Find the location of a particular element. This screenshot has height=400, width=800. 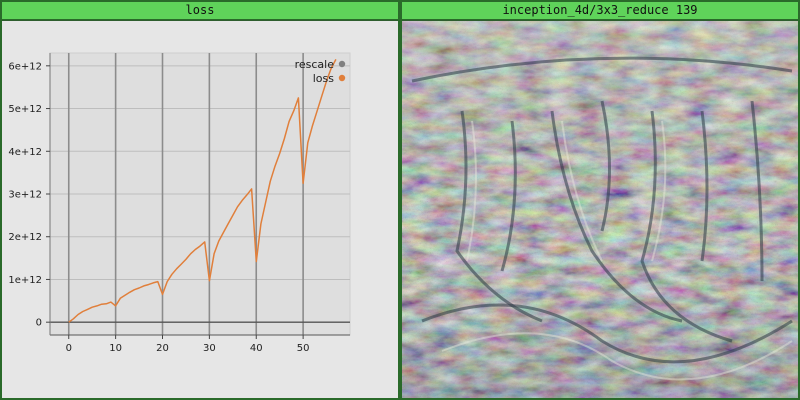

x-tick-label: 0 is located at coordinates (69, 348).